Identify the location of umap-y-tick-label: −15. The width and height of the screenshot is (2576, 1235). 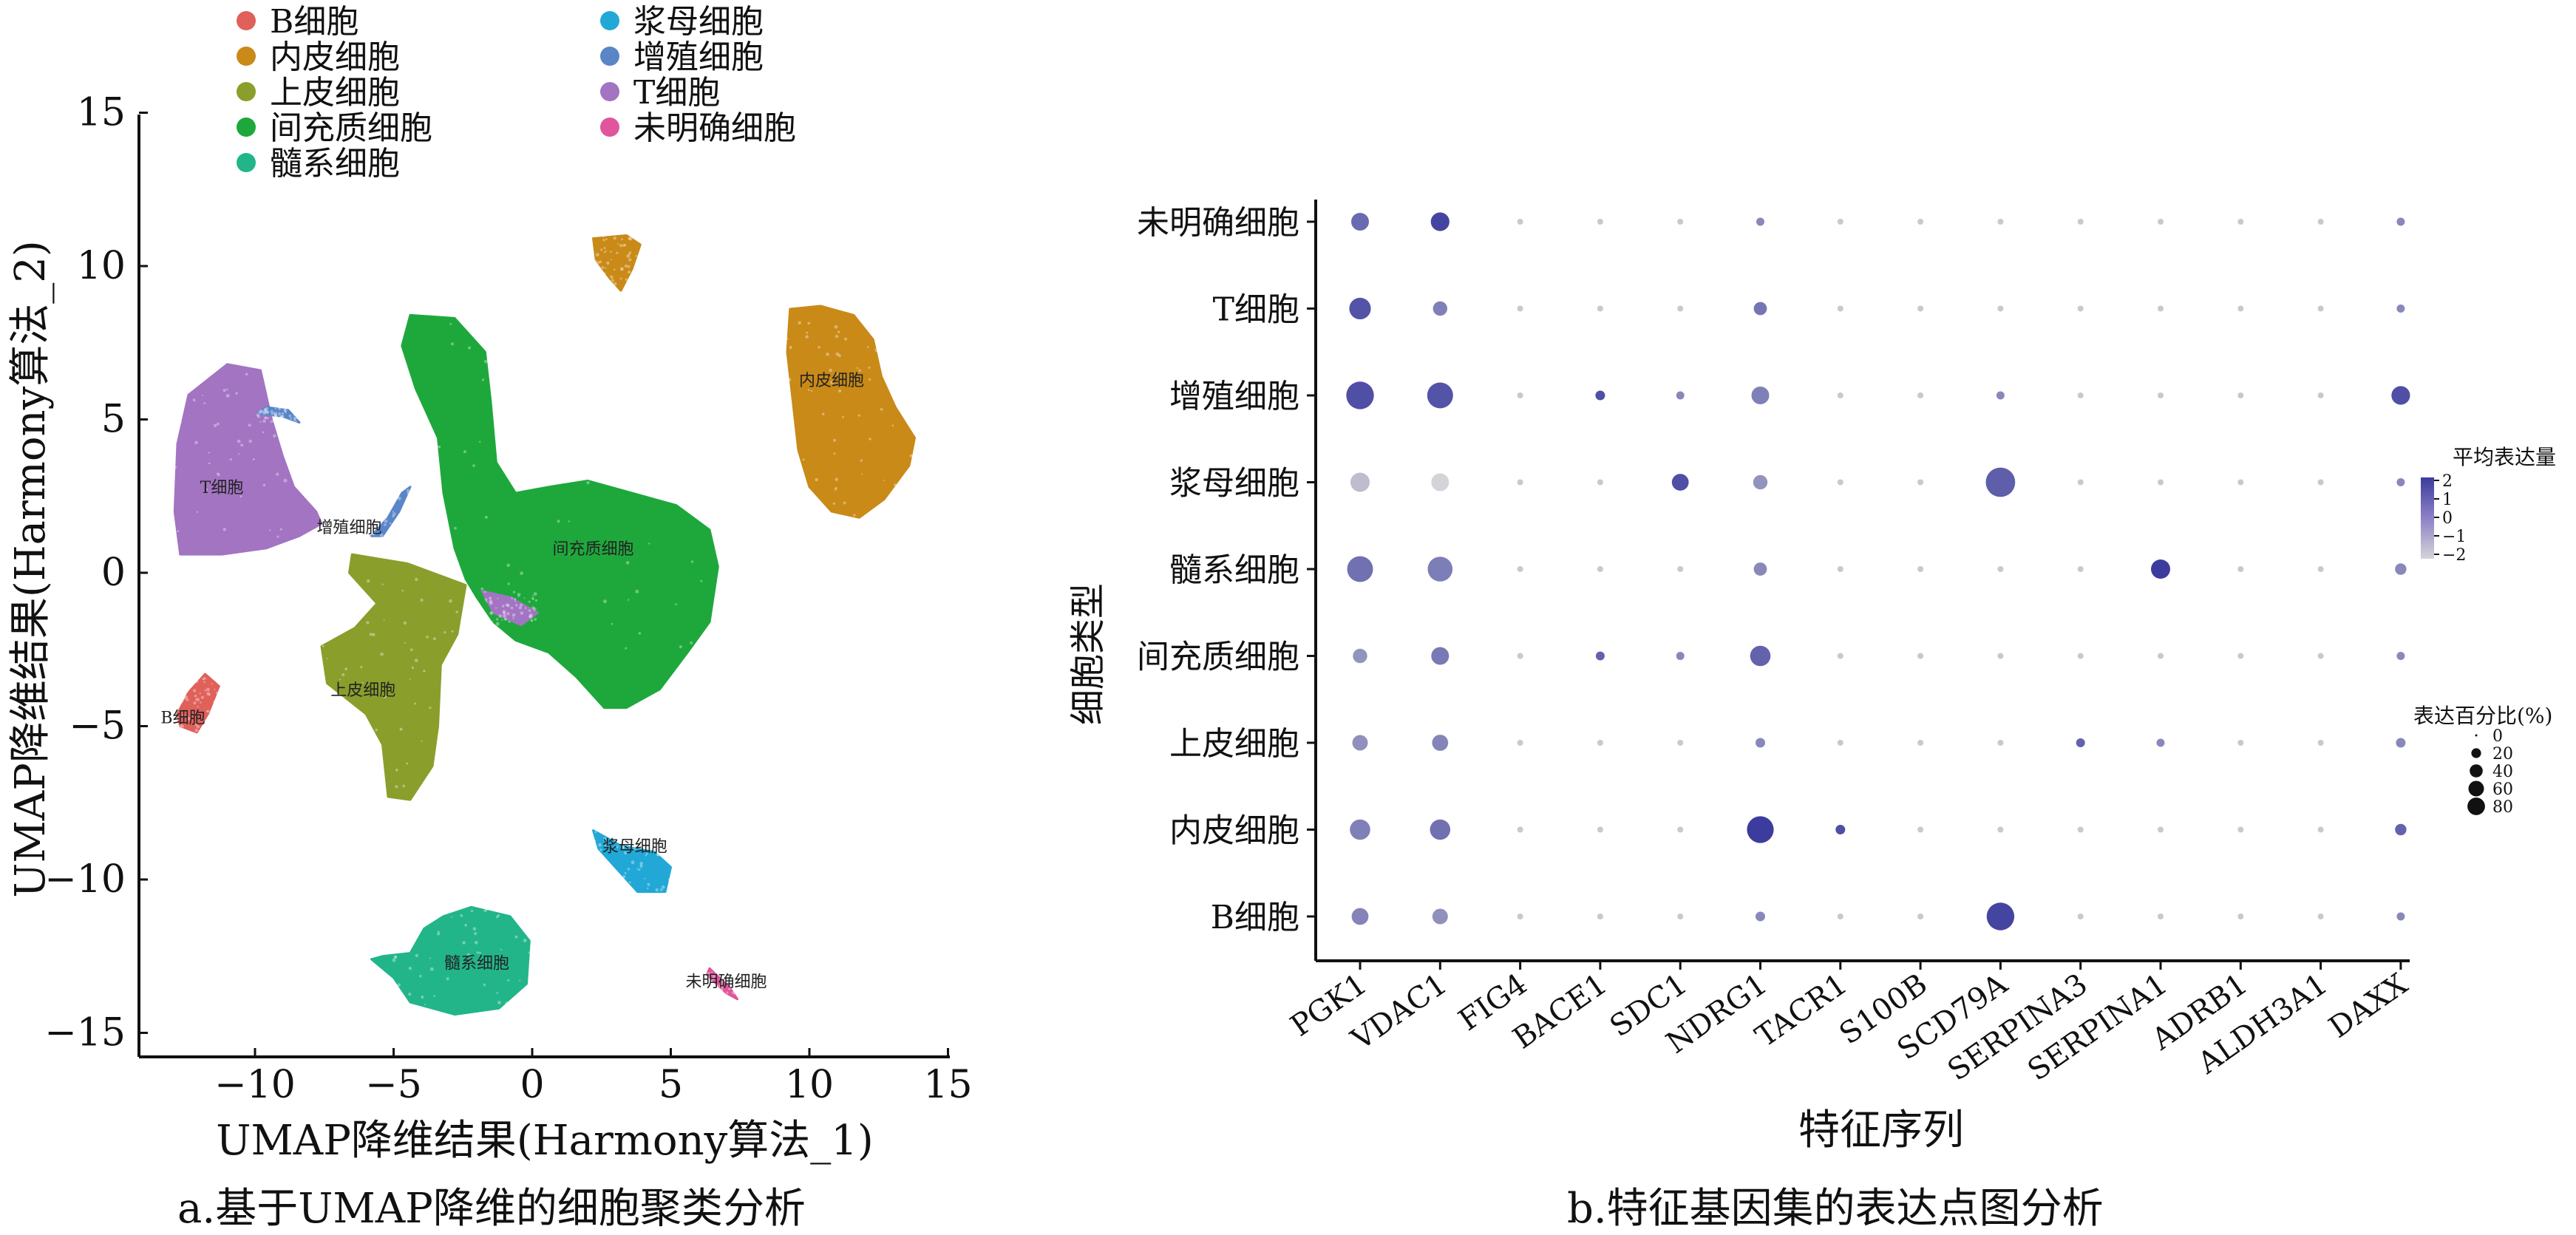
(85, 1033).